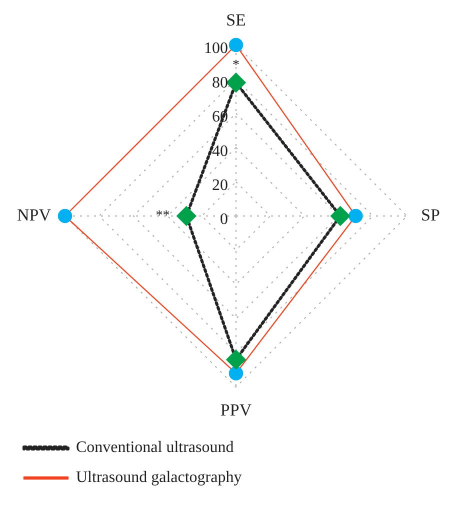 Image resolution: width=458 pixels, height=506 pixels. Describe the element at coordinates (220, 151) in the screenshot. I see `y-tick-label: 40` at that location.